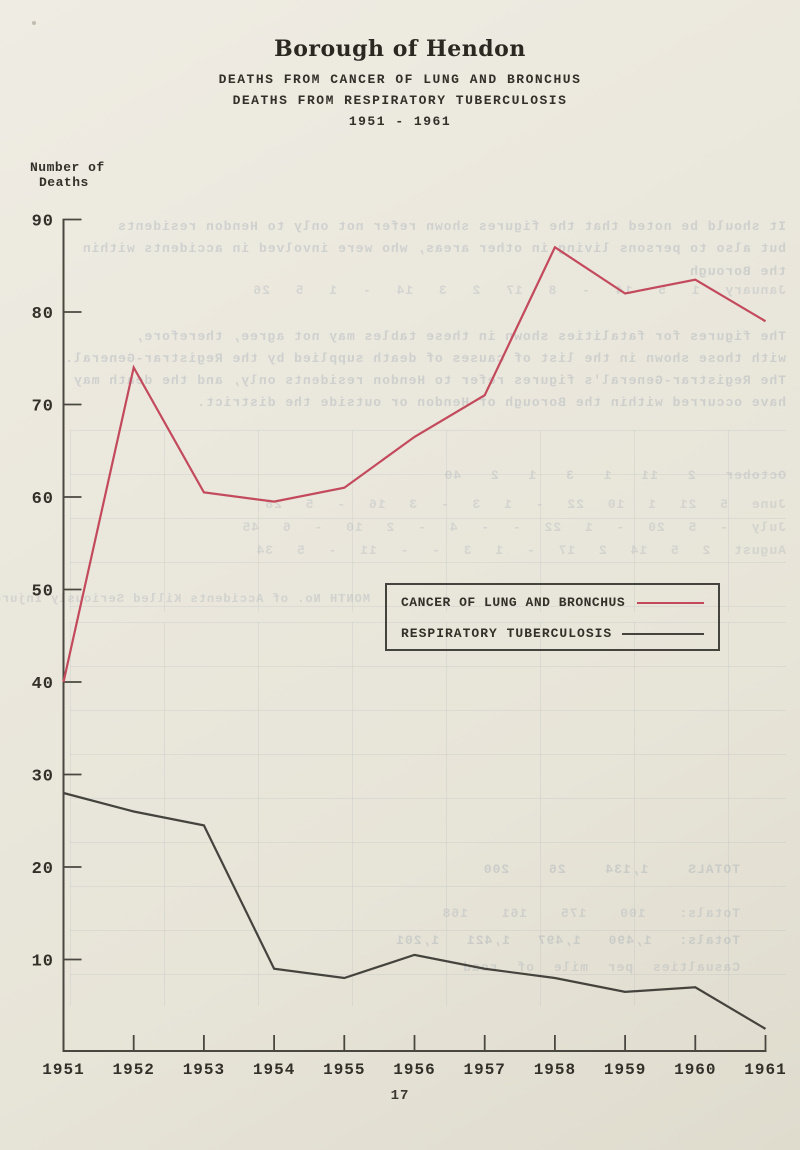  Describe the element at coordinates (43, 407) in the screenshot. I see `y-axis-tick-label: 70` at that location.